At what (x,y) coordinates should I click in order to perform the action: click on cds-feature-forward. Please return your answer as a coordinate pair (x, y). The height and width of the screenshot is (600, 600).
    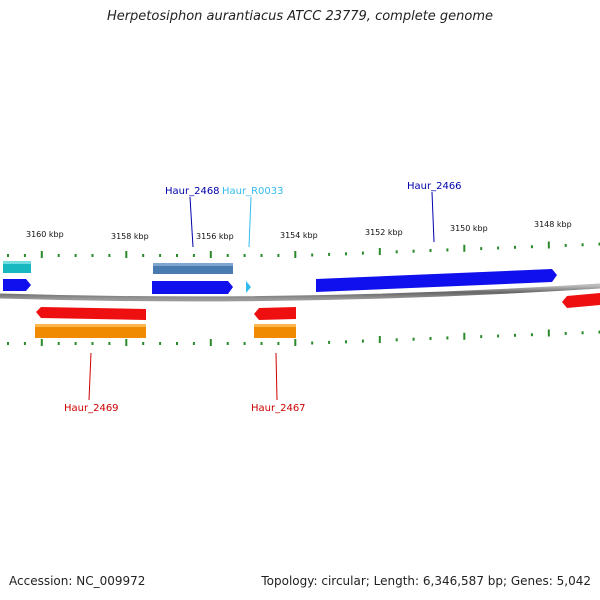
    Looking at the image, I should click on (193, 268).